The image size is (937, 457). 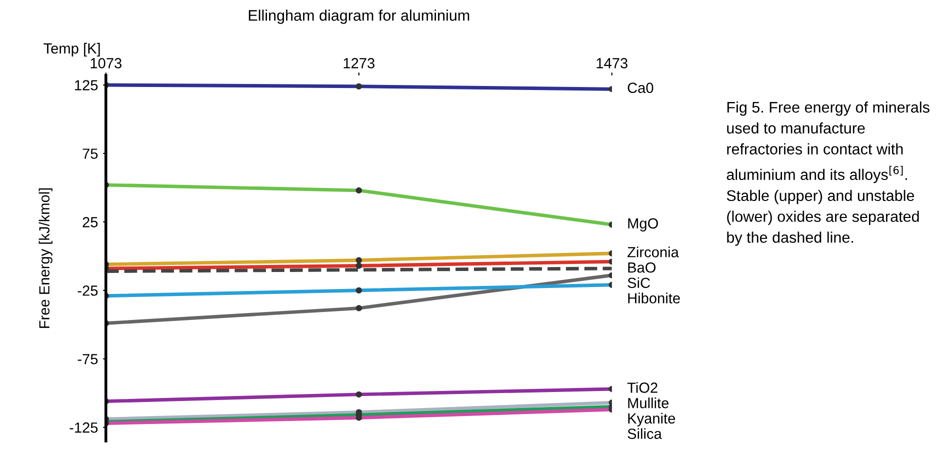 I want to click on series-label: SiC, so click(x=639, y=282).